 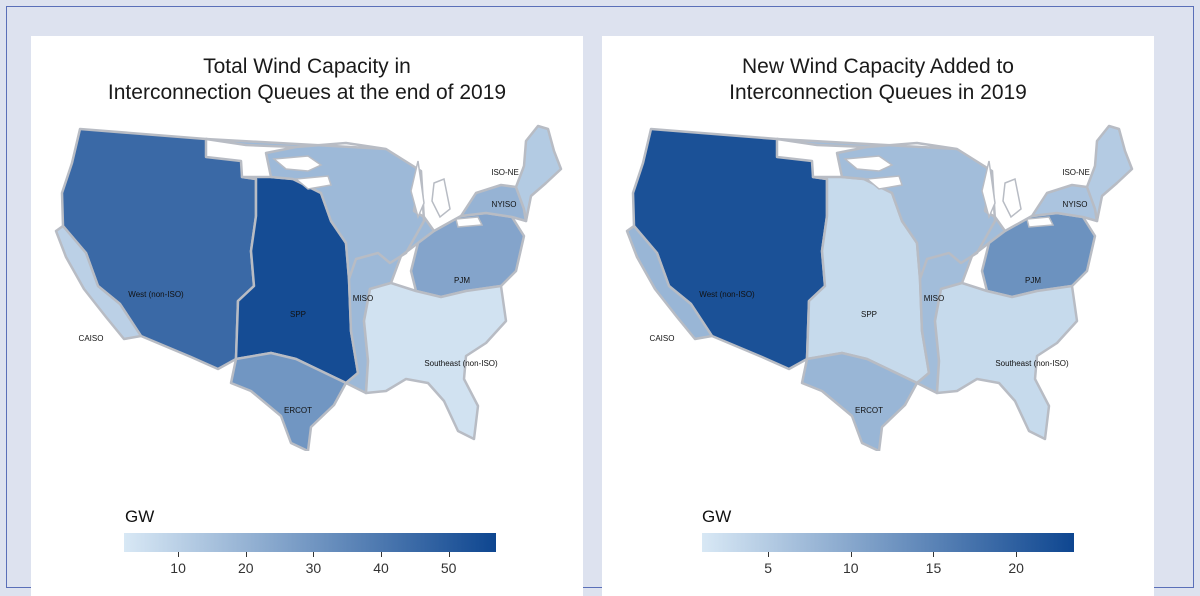 What do you see at coordinates (888, 567) in the screenshot?
I see `color-scale-ticks: 5 10 15 20` at bounding box center [888, 567].